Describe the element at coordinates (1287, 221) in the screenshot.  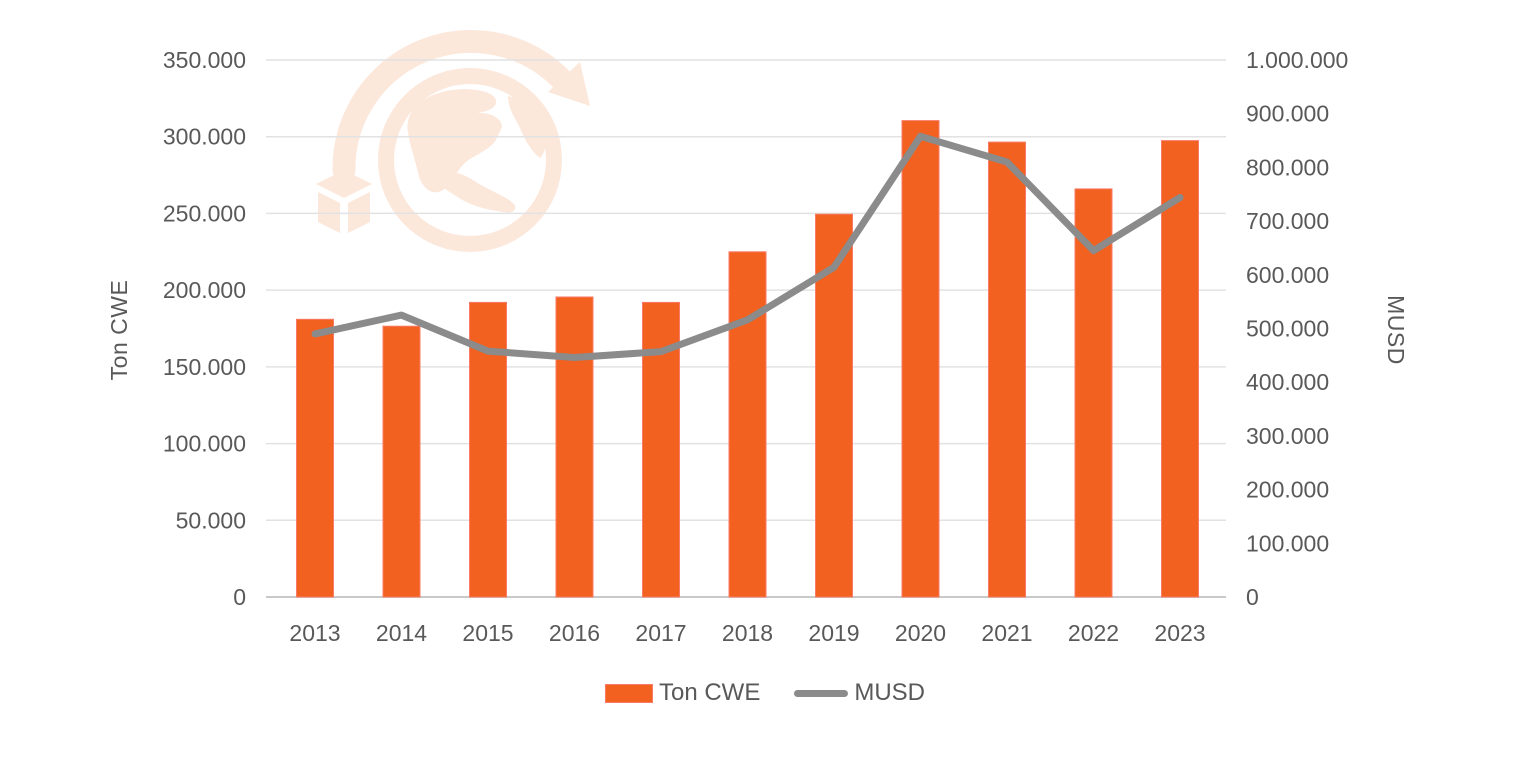
I see `right-axis-tick-label: 700.000` at that location.